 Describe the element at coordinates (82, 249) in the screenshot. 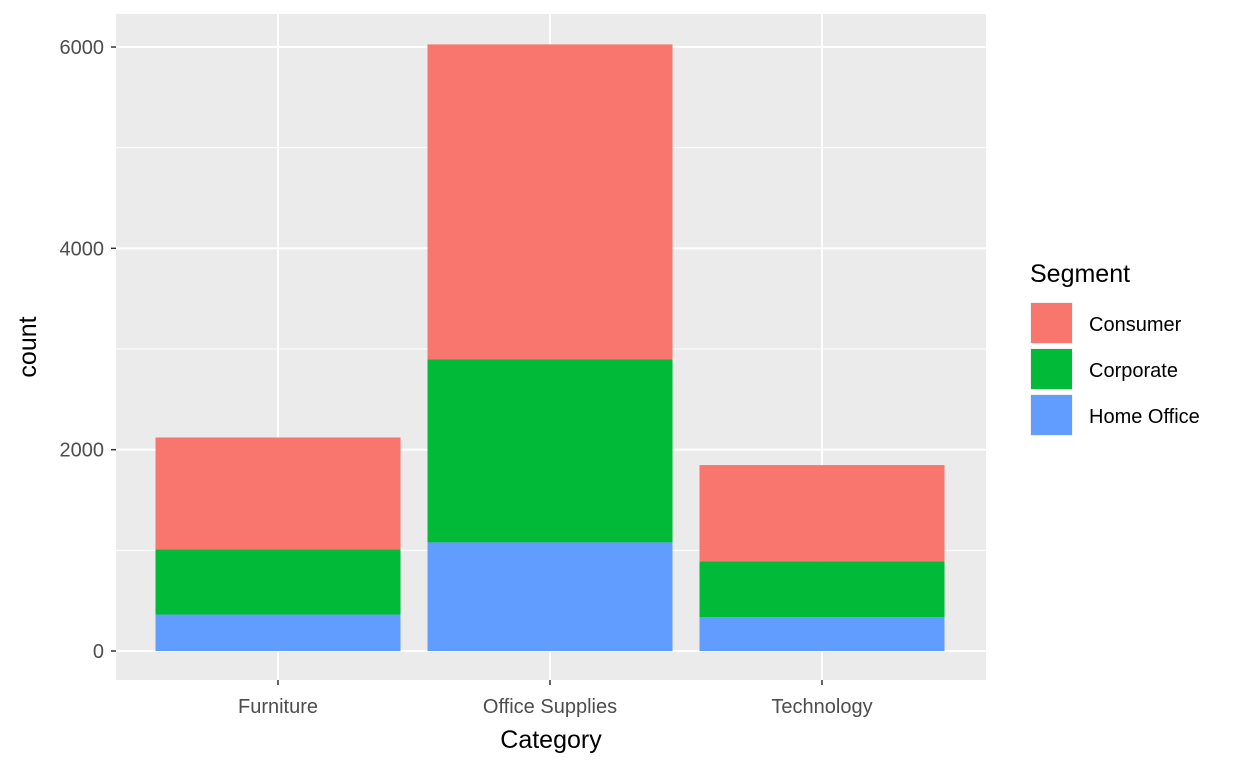

I see `y-tick-label: 4000` at that location.